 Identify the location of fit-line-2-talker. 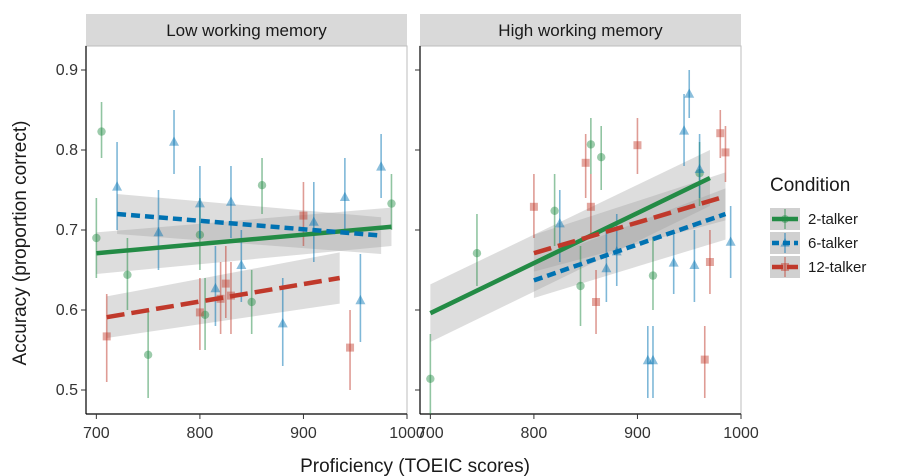
(570, 245).